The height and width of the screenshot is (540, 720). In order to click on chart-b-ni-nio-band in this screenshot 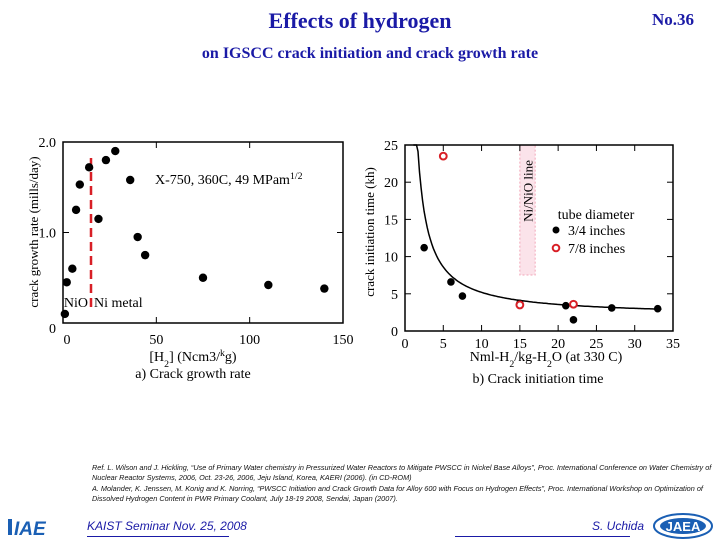, I will do `click(527, 210)`.